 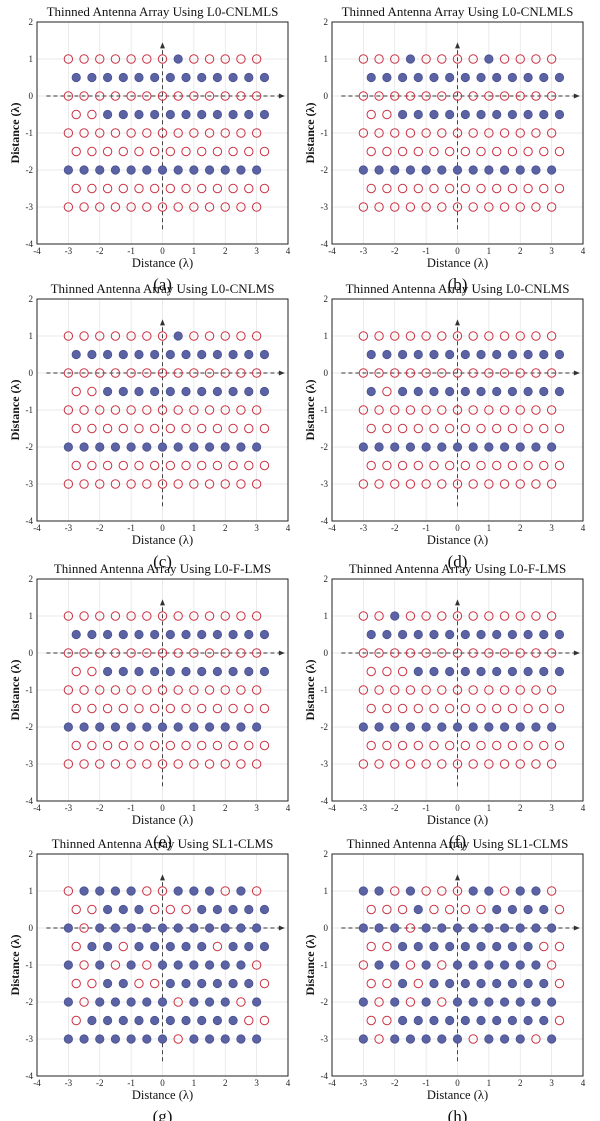 What do you see at coordinates (326, 579) in the screenshot?
I see `y-tick-label: 2` at bounding box center [326, 579].